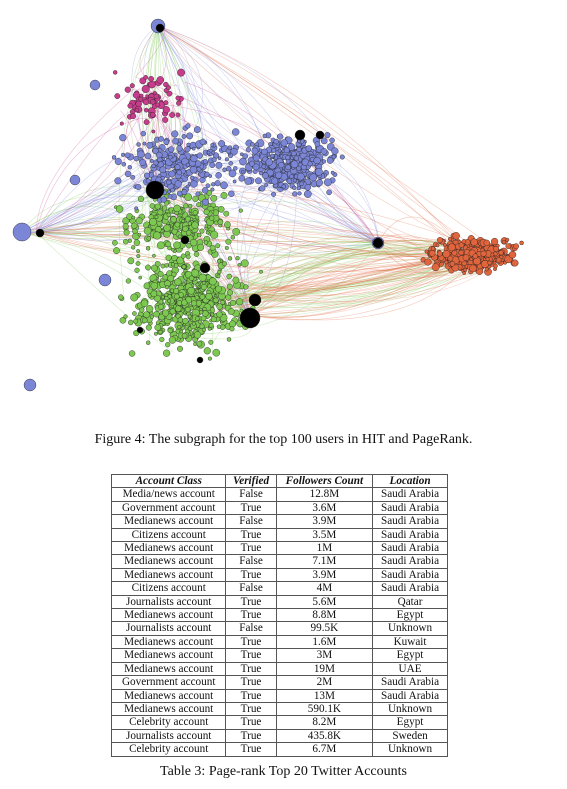 This screenshot has height=789, width=567. I want to click on cell-followers-count: 3M, so click(324, 655).